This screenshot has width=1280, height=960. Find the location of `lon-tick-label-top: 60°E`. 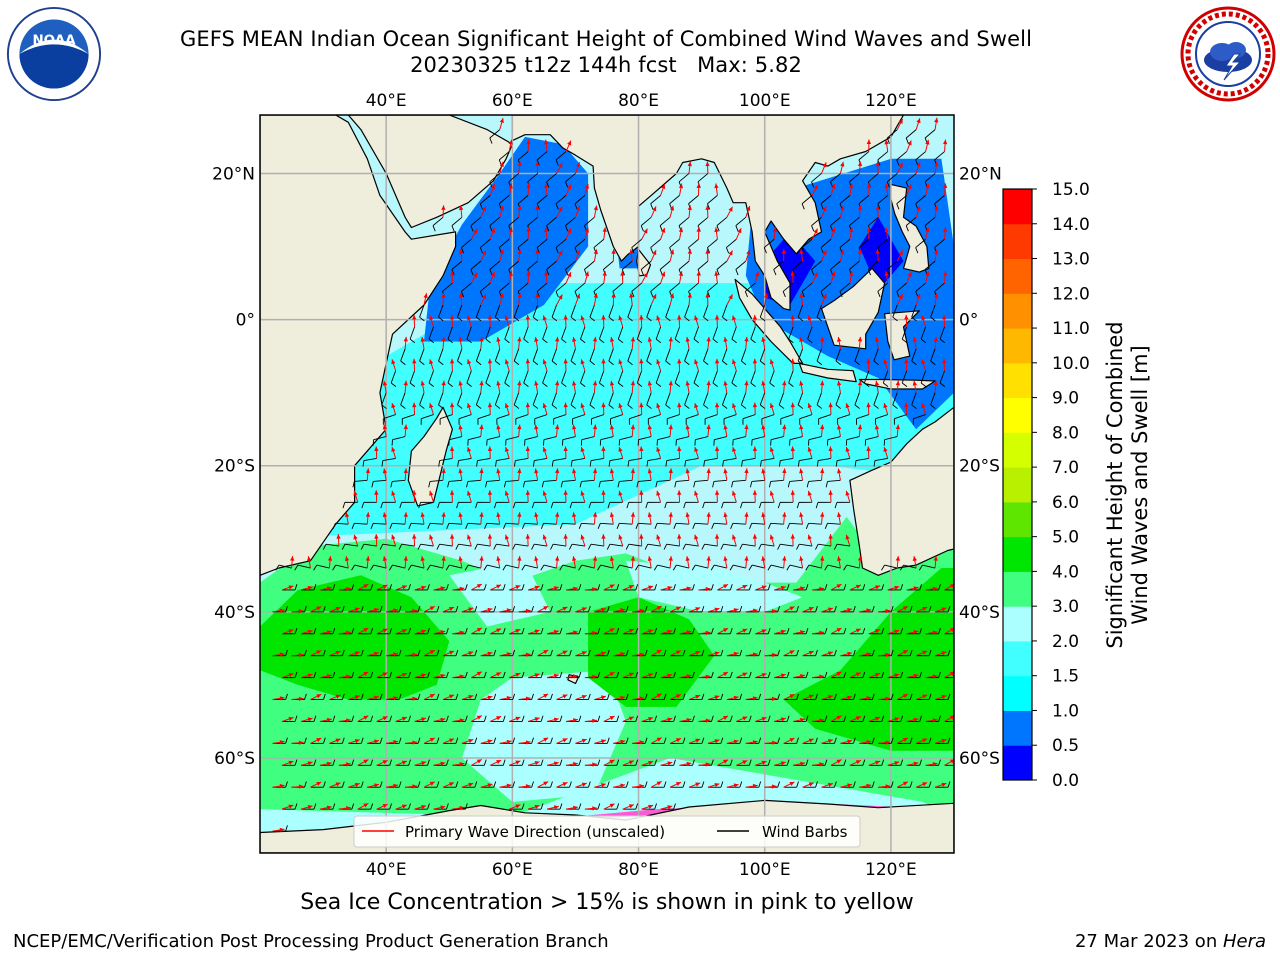

lon-tick-label-top: 60°E is located at coordinates (512, 101).